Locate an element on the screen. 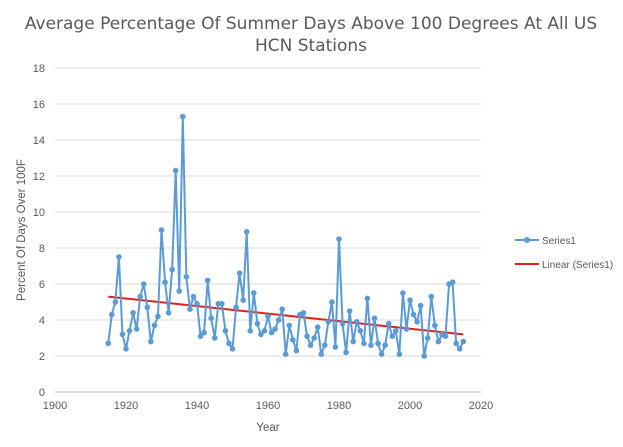 This screenshot has height=447, width=623. y-tick-label: 2 is located at coordinates (42, 357).